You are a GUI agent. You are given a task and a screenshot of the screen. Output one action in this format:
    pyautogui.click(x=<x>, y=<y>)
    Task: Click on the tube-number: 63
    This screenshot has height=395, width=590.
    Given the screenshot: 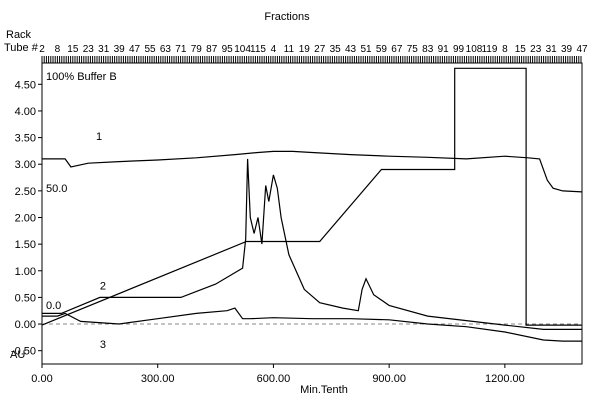 What is the action you would take?
    pyautogui.click(x=166, y=49)
    